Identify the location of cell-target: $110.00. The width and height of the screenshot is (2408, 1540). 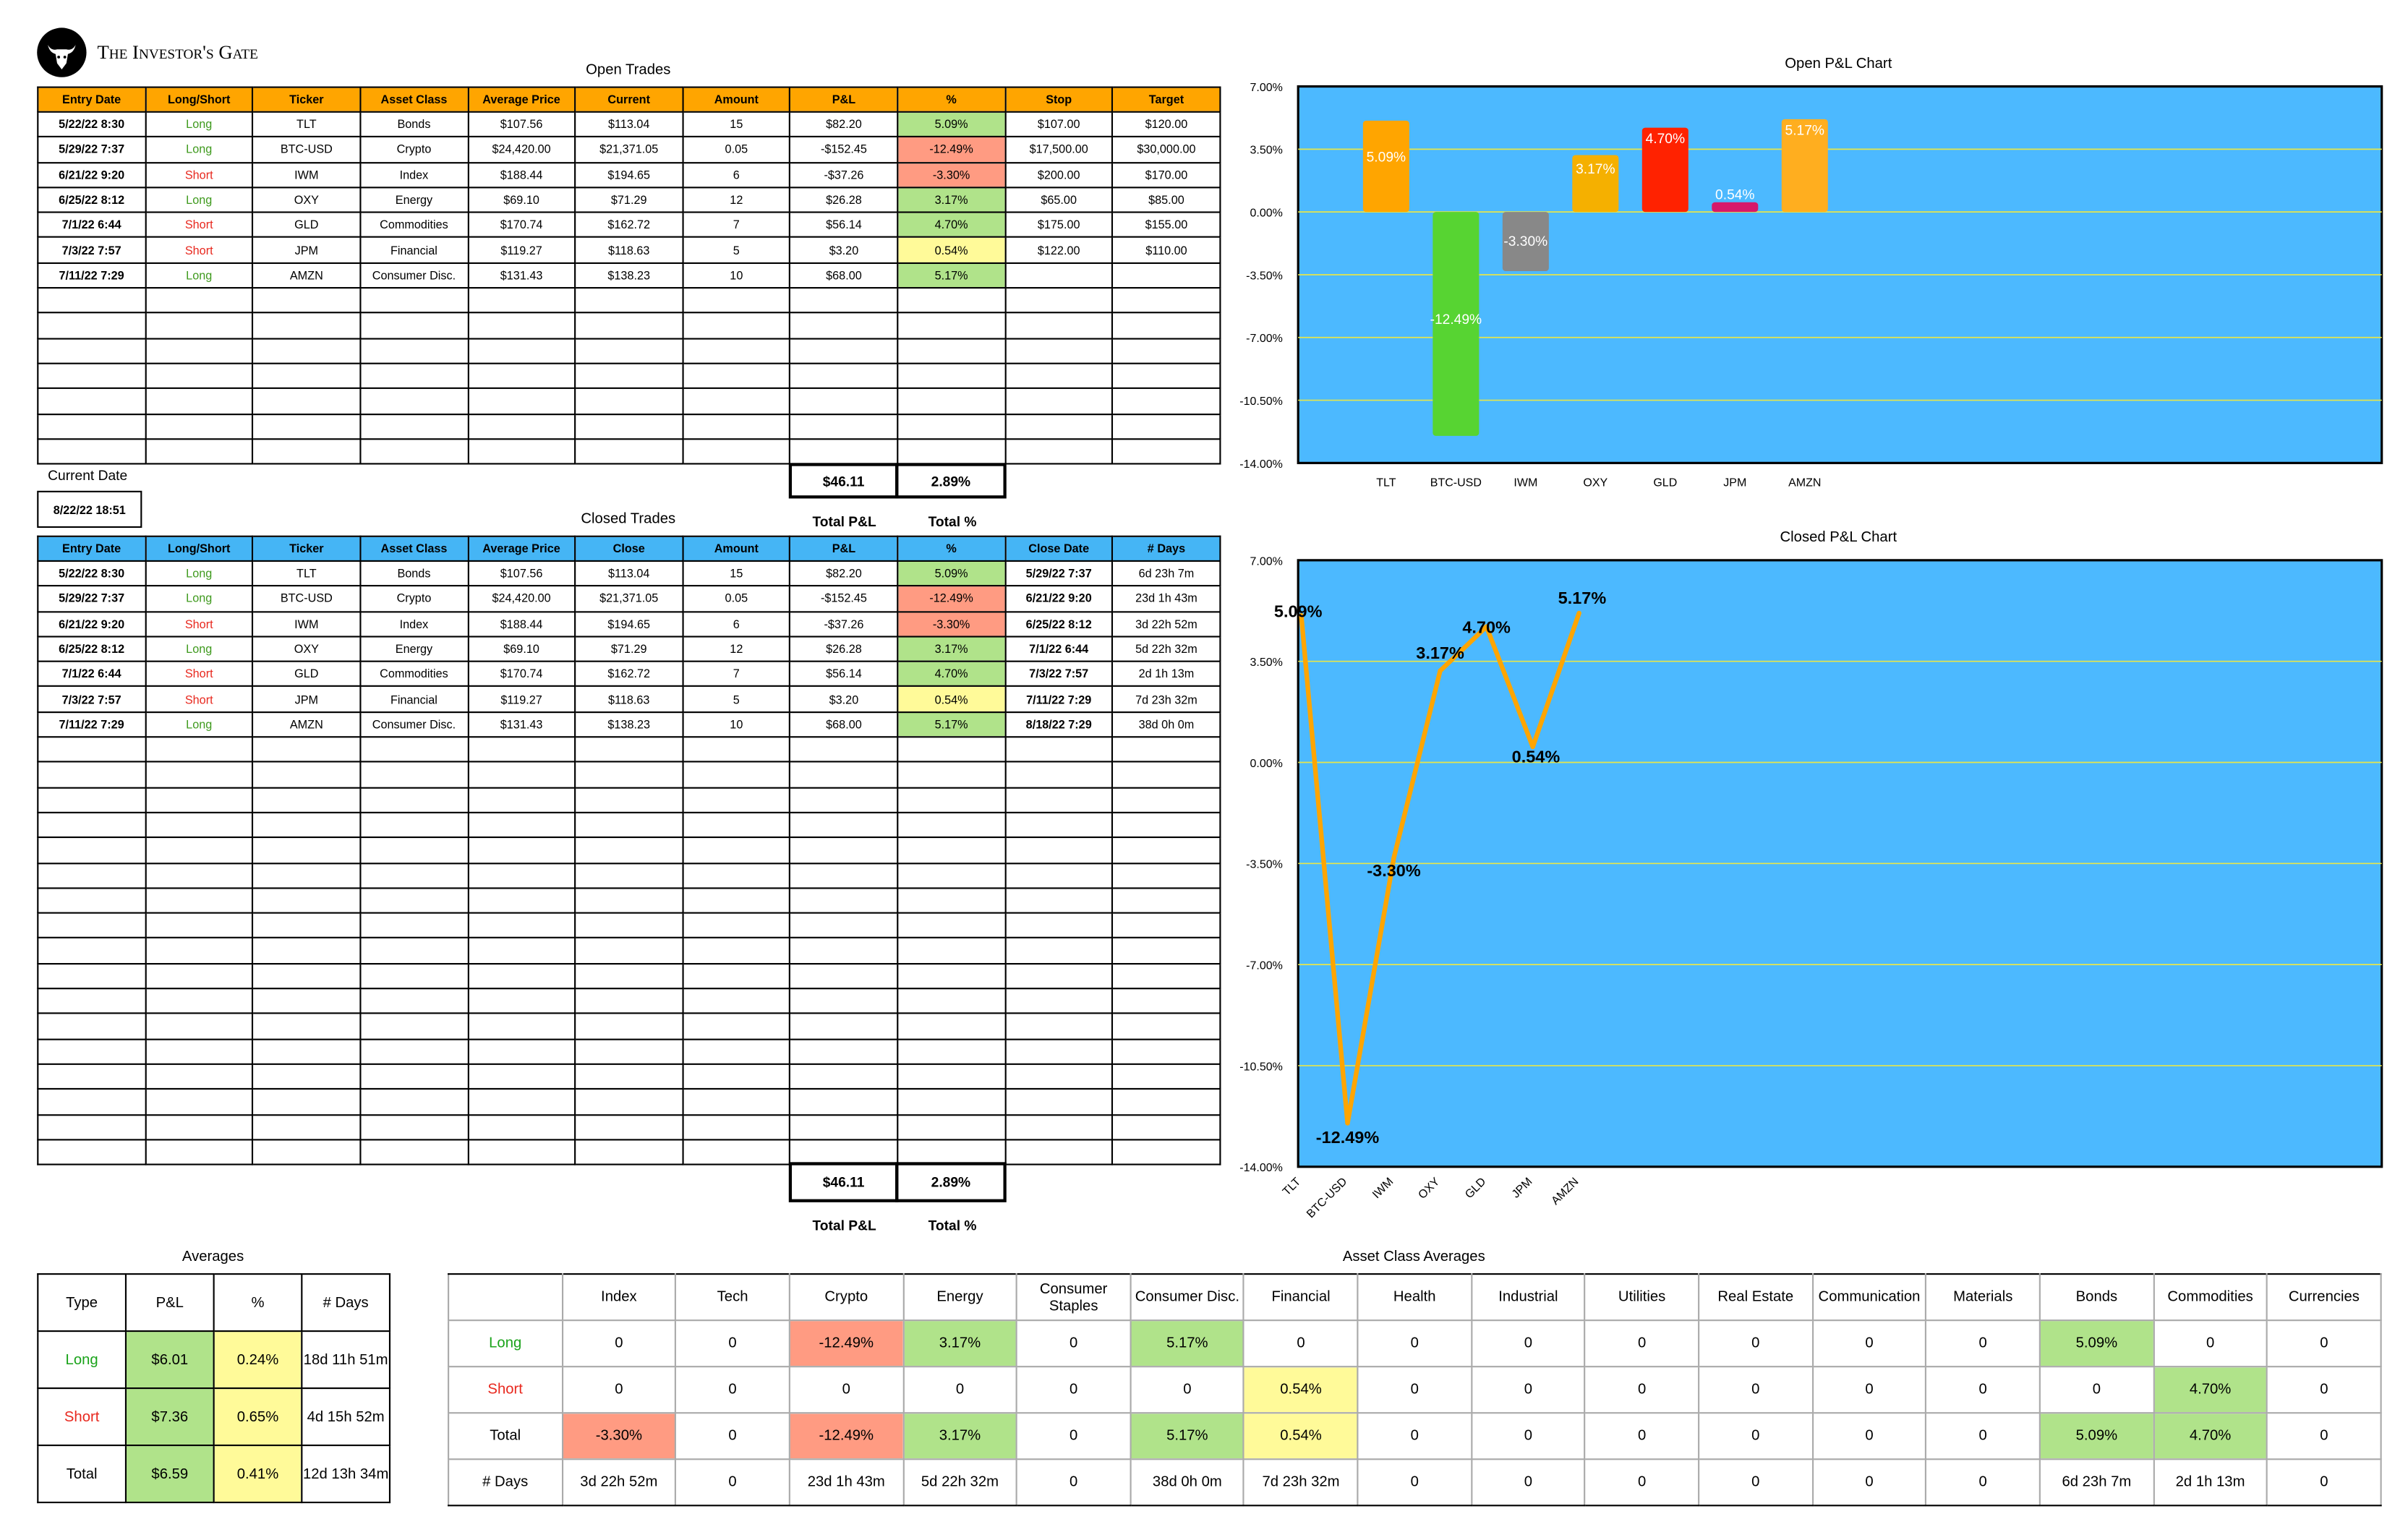
(1166, 250).